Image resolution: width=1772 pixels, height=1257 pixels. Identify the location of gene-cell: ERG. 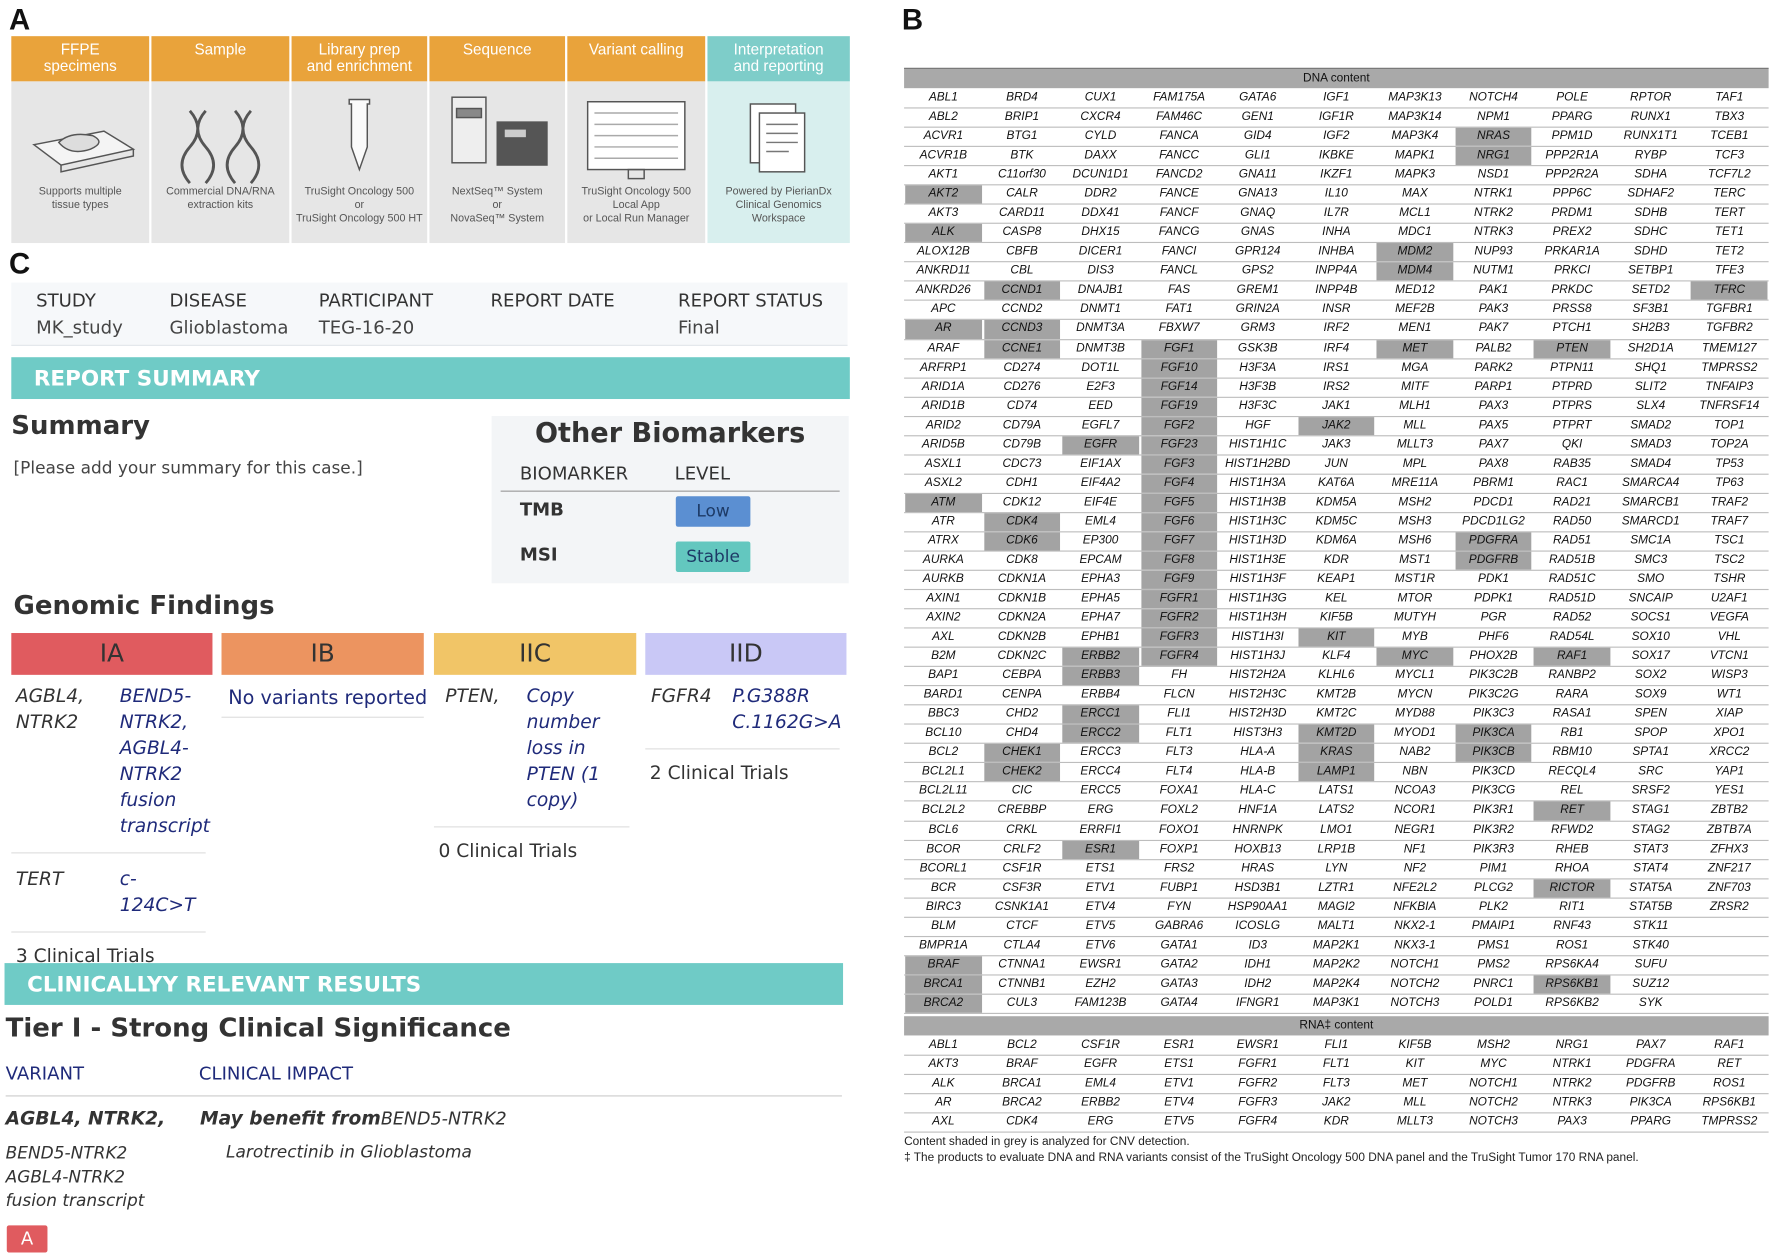
(1100, 1121).